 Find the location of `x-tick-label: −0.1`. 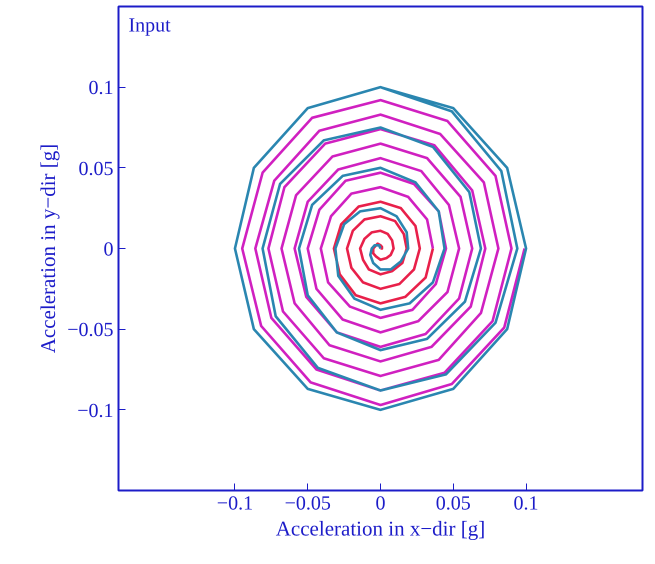

x-tick-label: −0.1 is located at coordinates (235, 503).